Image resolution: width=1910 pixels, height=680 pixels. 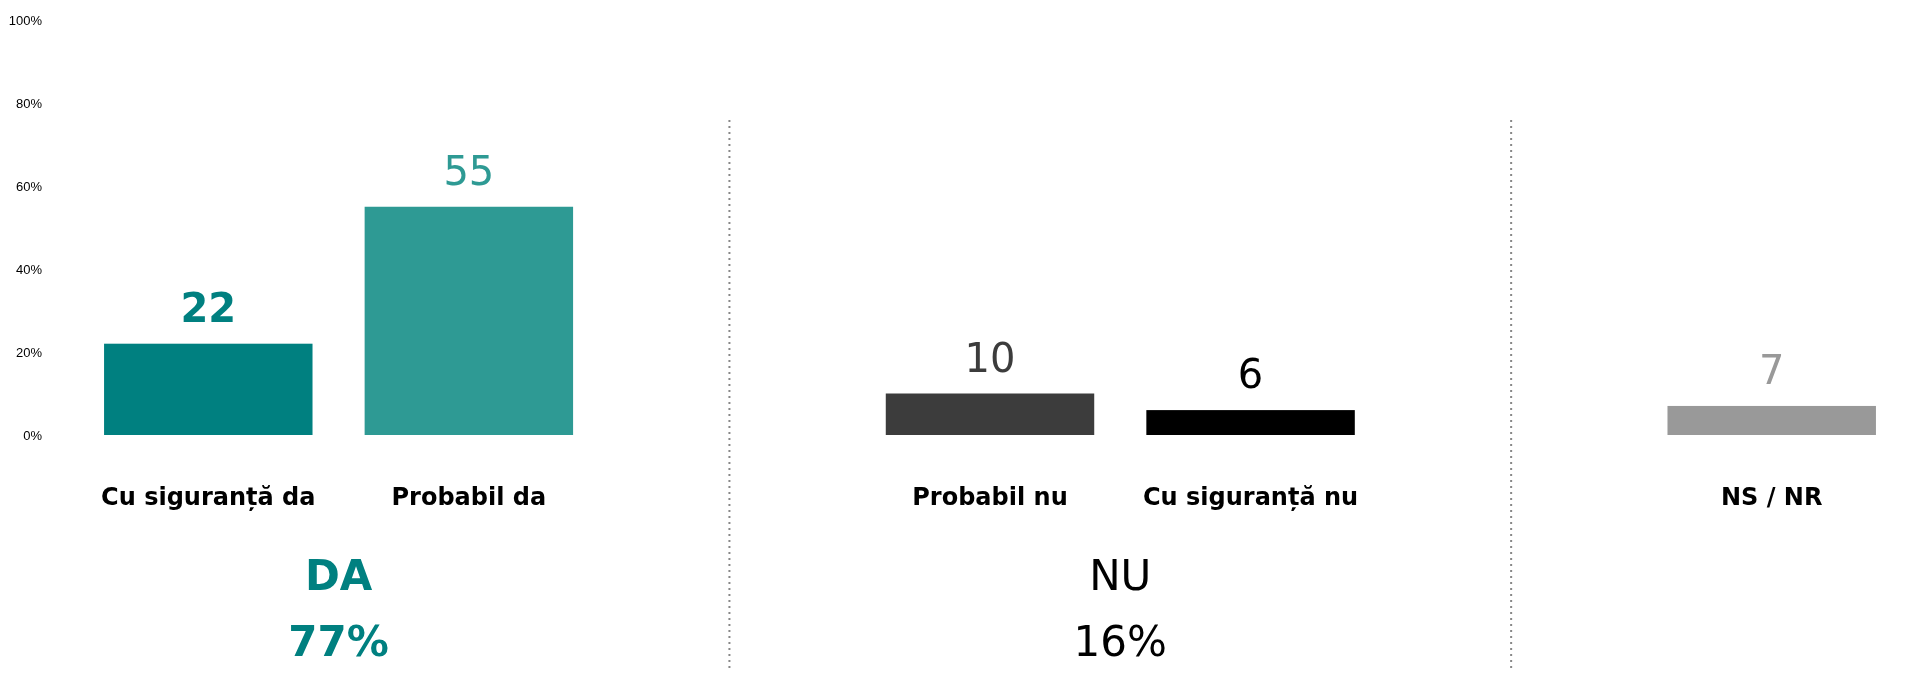 I want to click on y-tick-label: 0%, so click(x=33, y=435).